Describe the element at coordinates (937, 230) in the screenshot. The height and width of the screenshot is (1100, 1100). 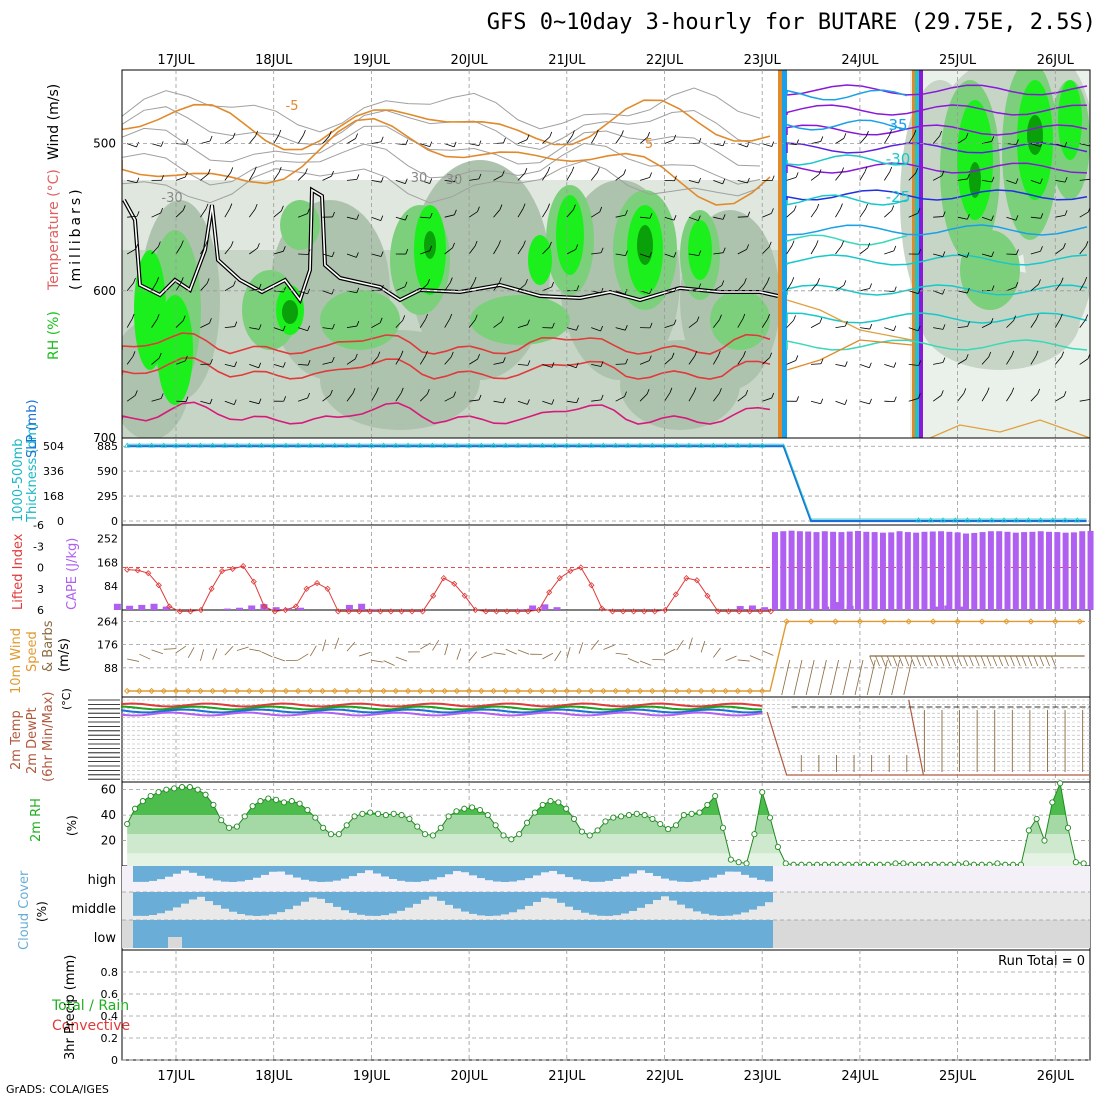
I see `temperature-contour` at that location.